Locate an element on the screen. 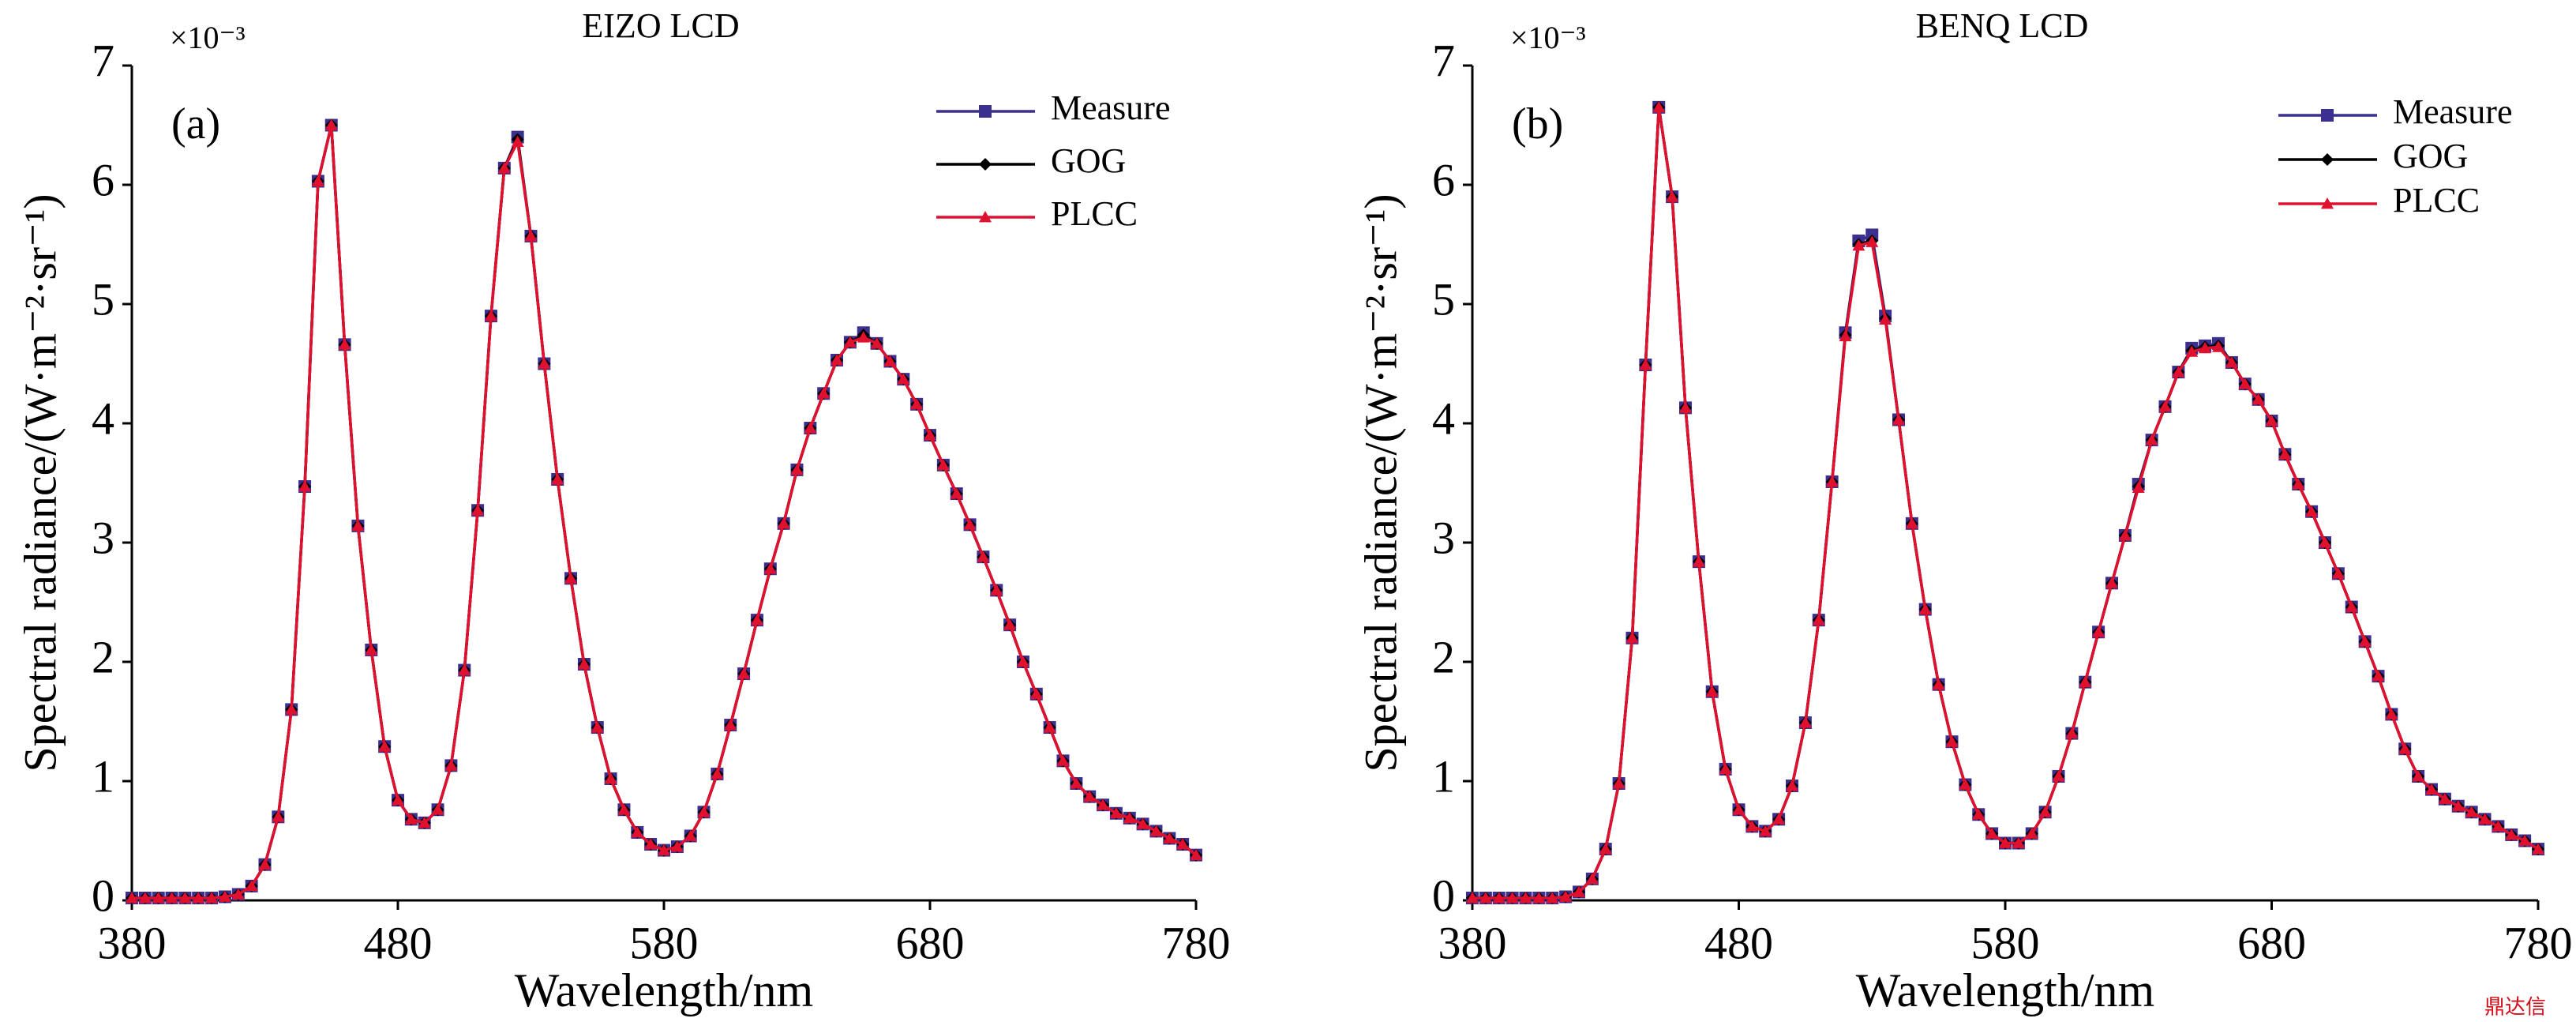 This screenshot has height=1022, width=2576. y-tick-label: 2 is located at coordinates (1443, 656).